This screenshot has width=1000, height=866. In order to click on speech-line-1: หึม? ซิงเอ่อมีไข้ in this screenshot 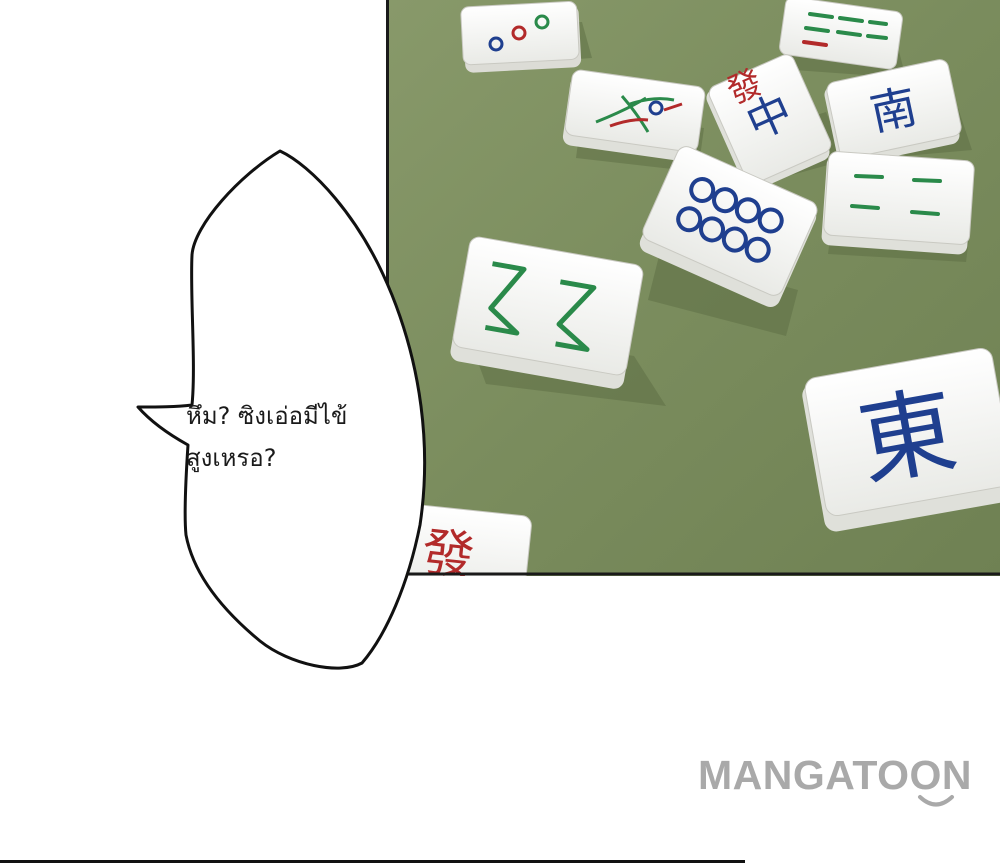, I will do `click(267, 416)`.